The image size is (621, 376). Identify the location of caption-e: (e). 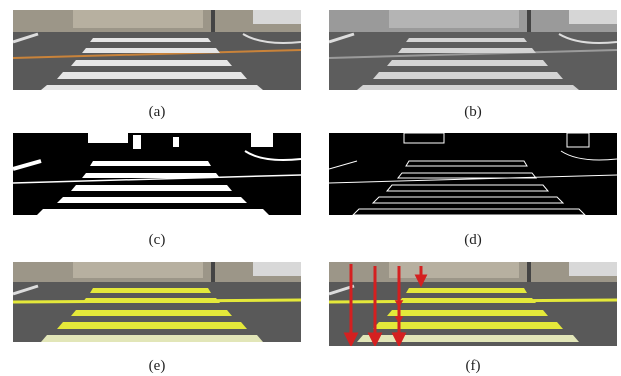
(157, 366).